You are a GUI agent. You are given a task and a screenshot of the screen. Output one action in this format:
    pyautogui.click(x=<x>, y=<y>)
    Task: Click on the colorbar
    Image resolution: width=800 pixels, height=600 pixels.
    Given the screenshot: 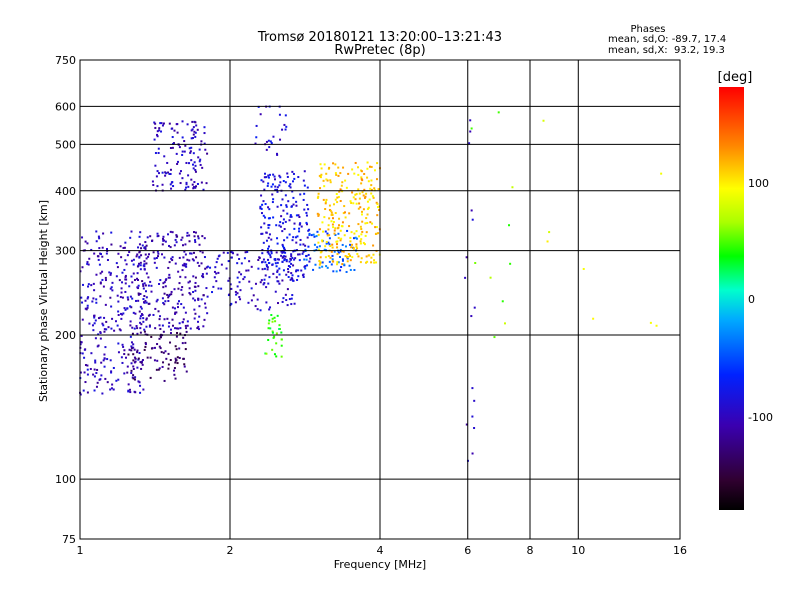 What is the action you would take?
    pyautogui.click(x=731, y=298)
    